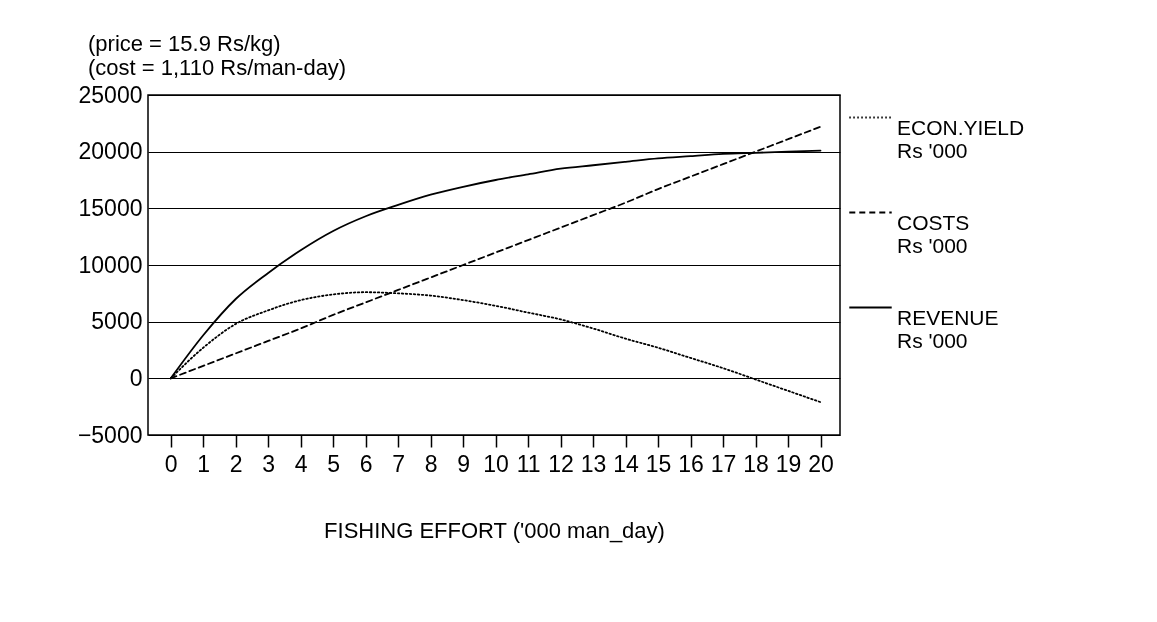  I want to click on x-tick-label: 5, so click(334, 463).